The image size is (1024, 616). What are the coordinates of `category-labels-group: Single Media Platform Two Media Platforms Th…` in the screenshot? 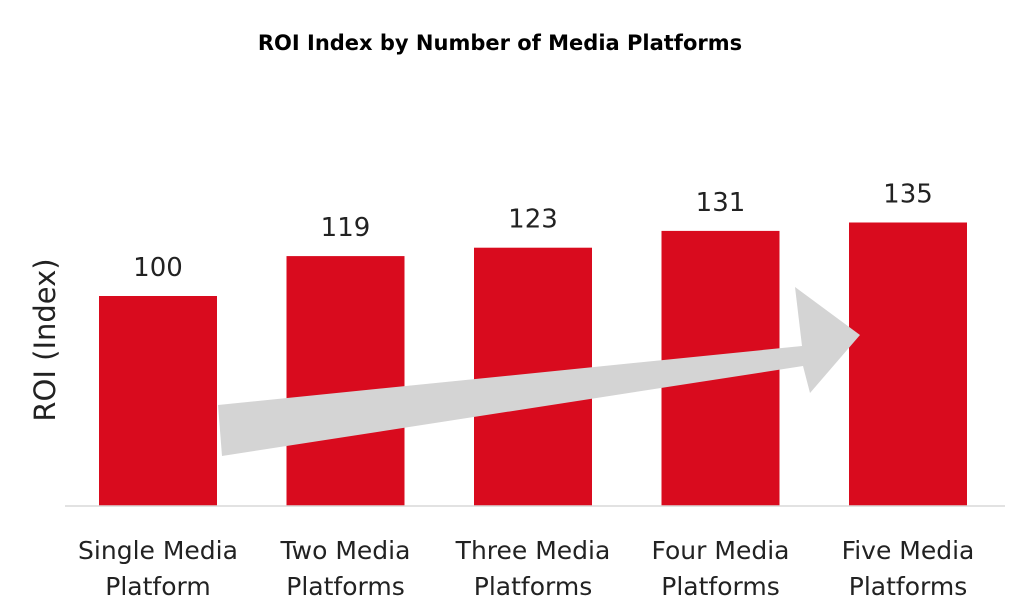 It's located at (526, 568).